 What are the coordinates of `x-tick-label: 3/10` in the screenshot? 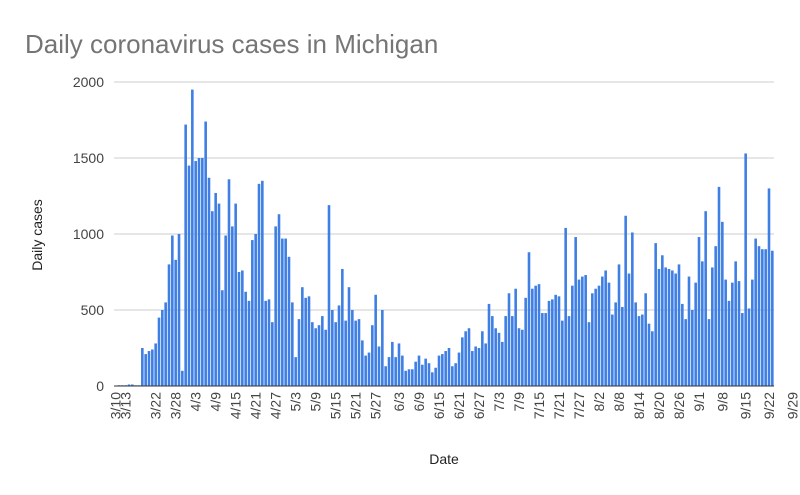 It's located at (116, 405).